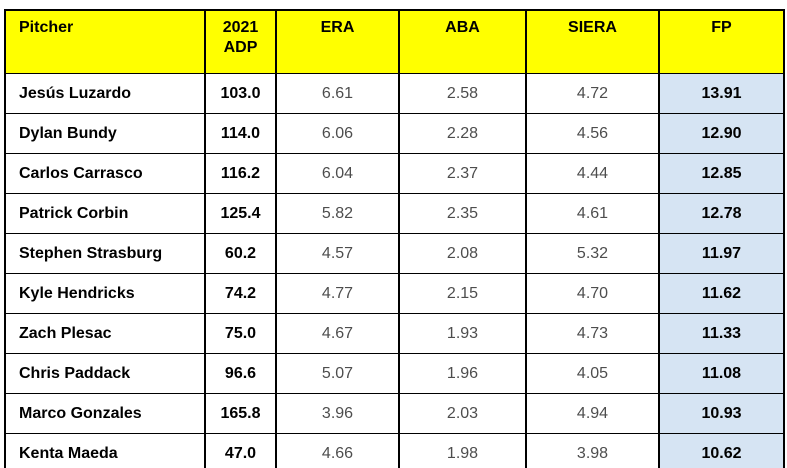 This screenshot has width=787, height=468. Describe the element at coordinates (105, 253) in the screenshot. I see `pitcher-name-cell: Stephen Strasburg` at that location.